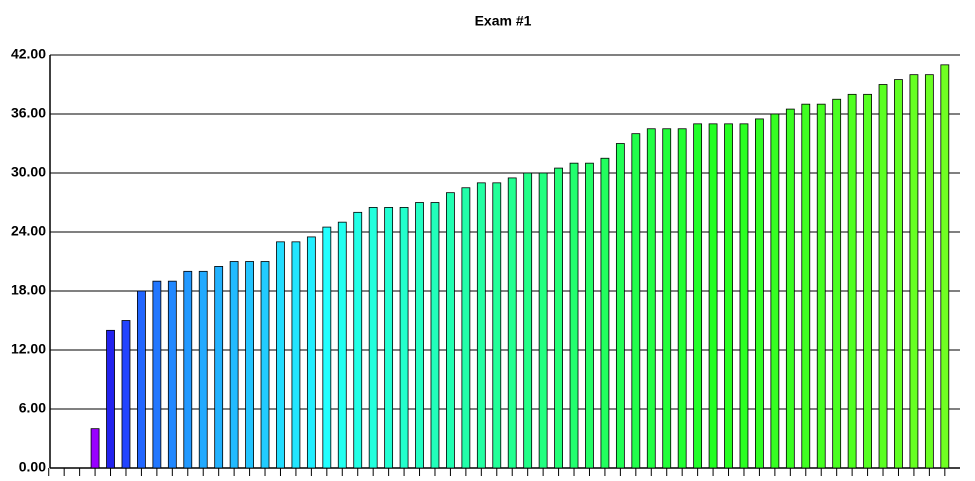 Image resolution: width=975 pixels, height=481 pixels. What do you see at coordinates (28, 113) in the screenshot?
I see `y-tick-label: 36.00` at bounding box center [28, 113].